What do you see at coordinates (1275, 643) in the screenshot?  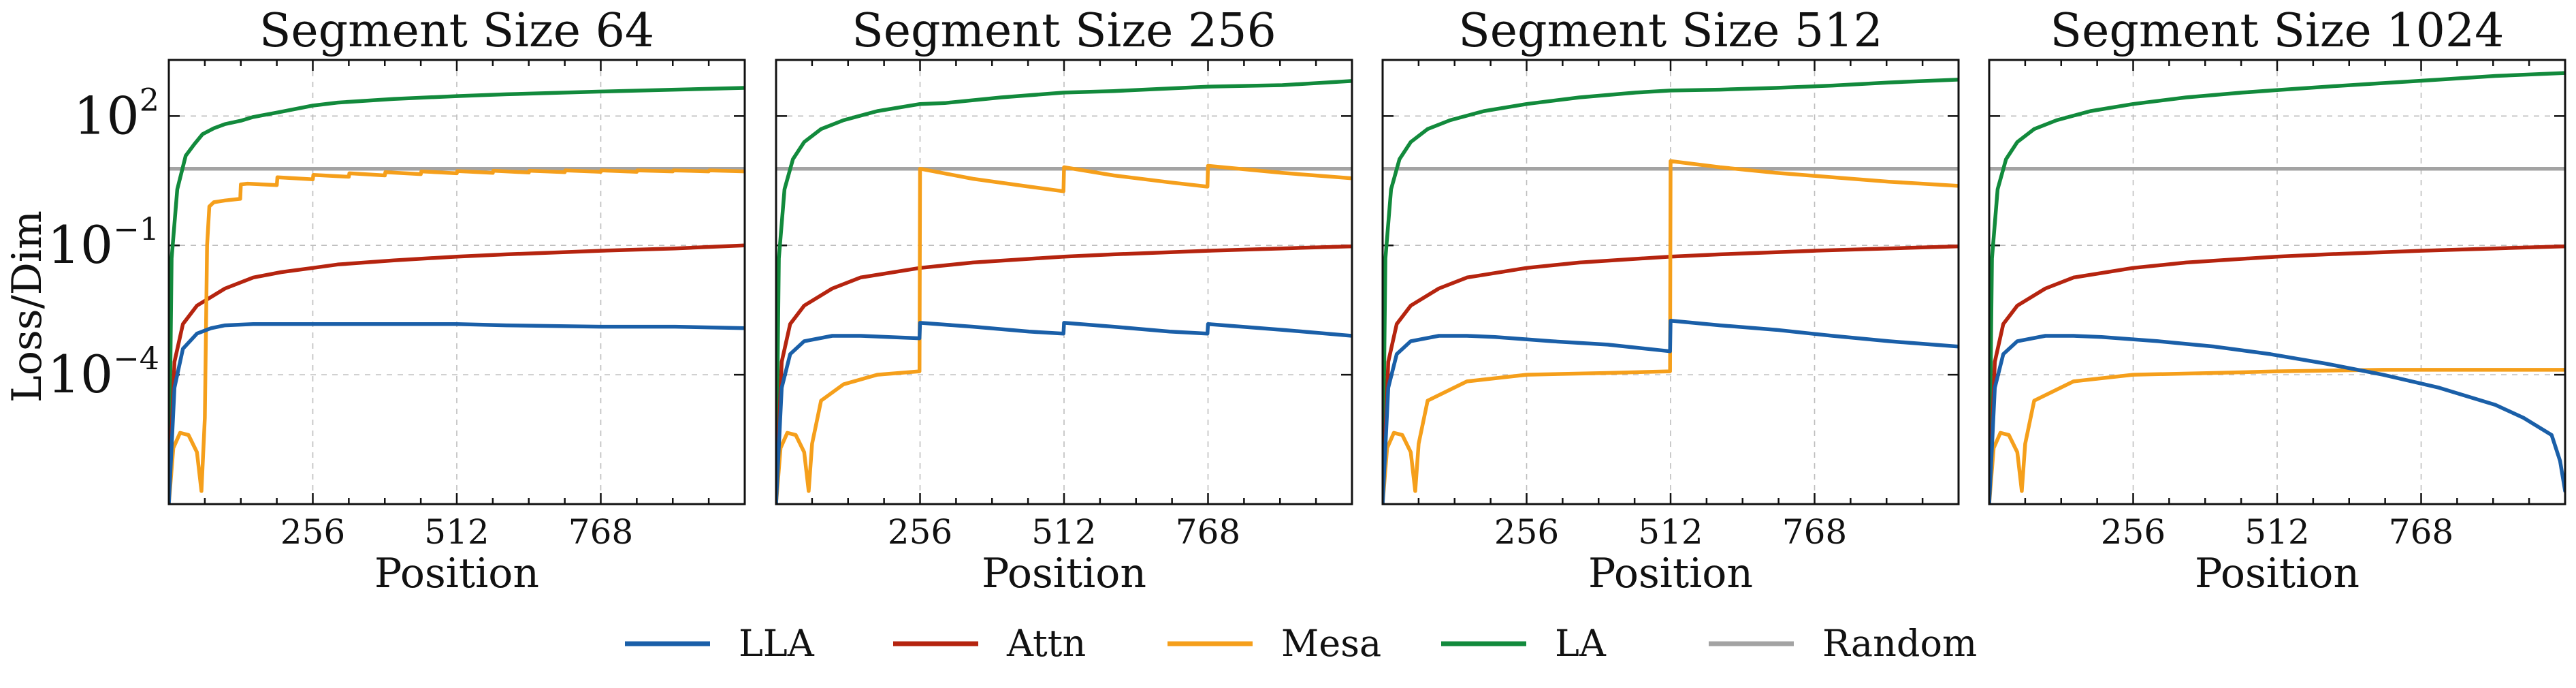 I see `legend-item-mesa: Mesa` at bounding box center [1275, 643].